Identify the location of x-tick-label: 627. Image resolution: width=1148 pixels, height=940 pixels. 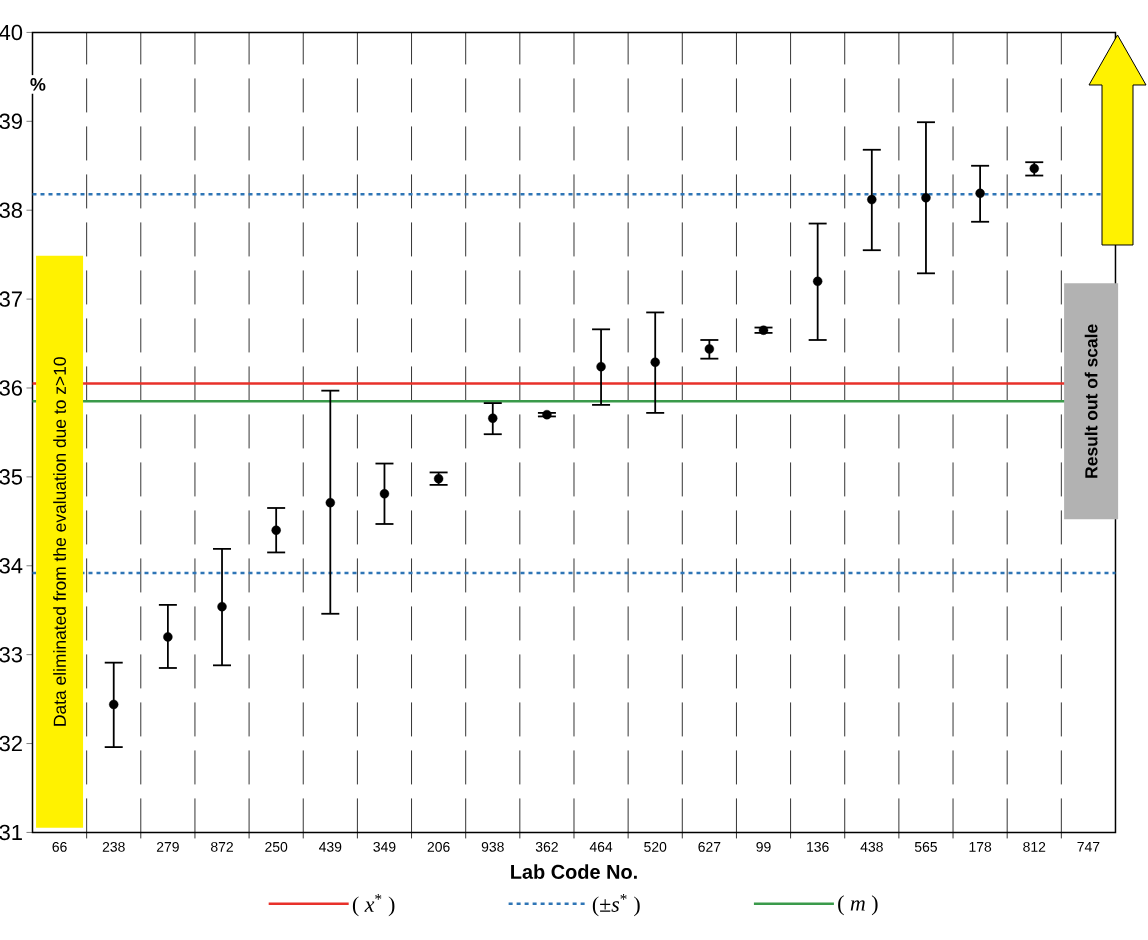
(709, 846).